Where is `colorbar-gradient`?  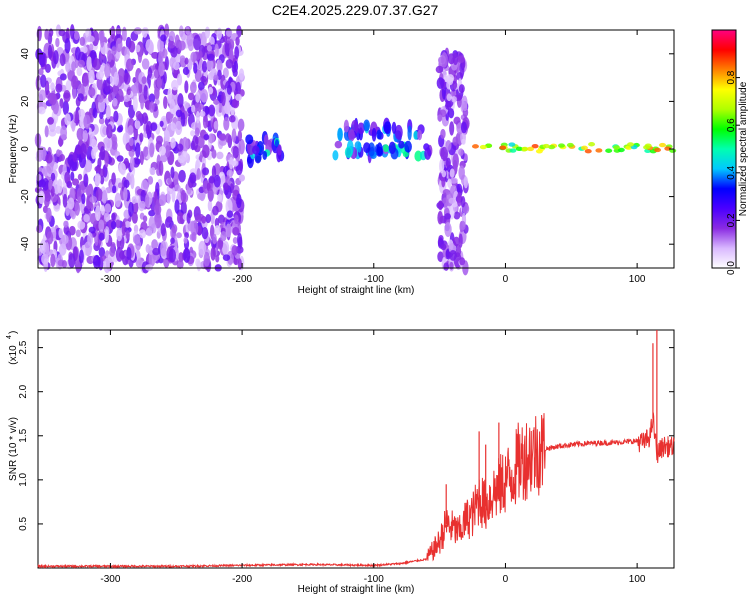 colorbar-gradient is located at coordinates (724, 149).